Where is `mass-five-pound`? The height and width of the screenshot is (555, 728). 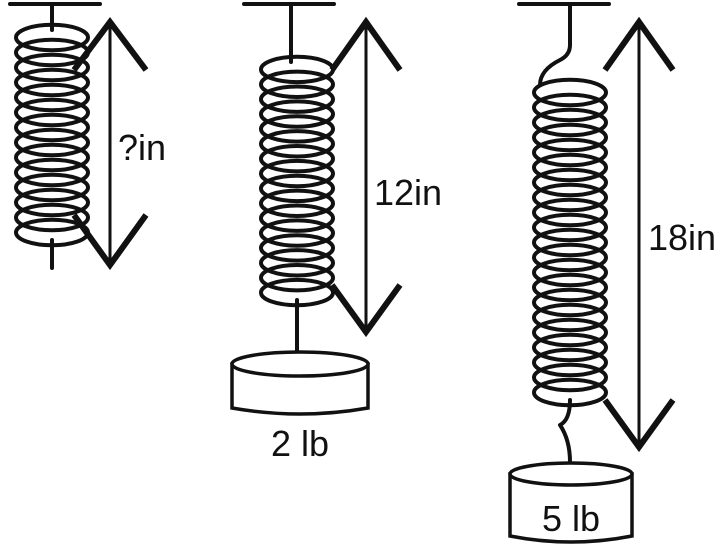 mass-five-pound is located at coordinates (571, 502).